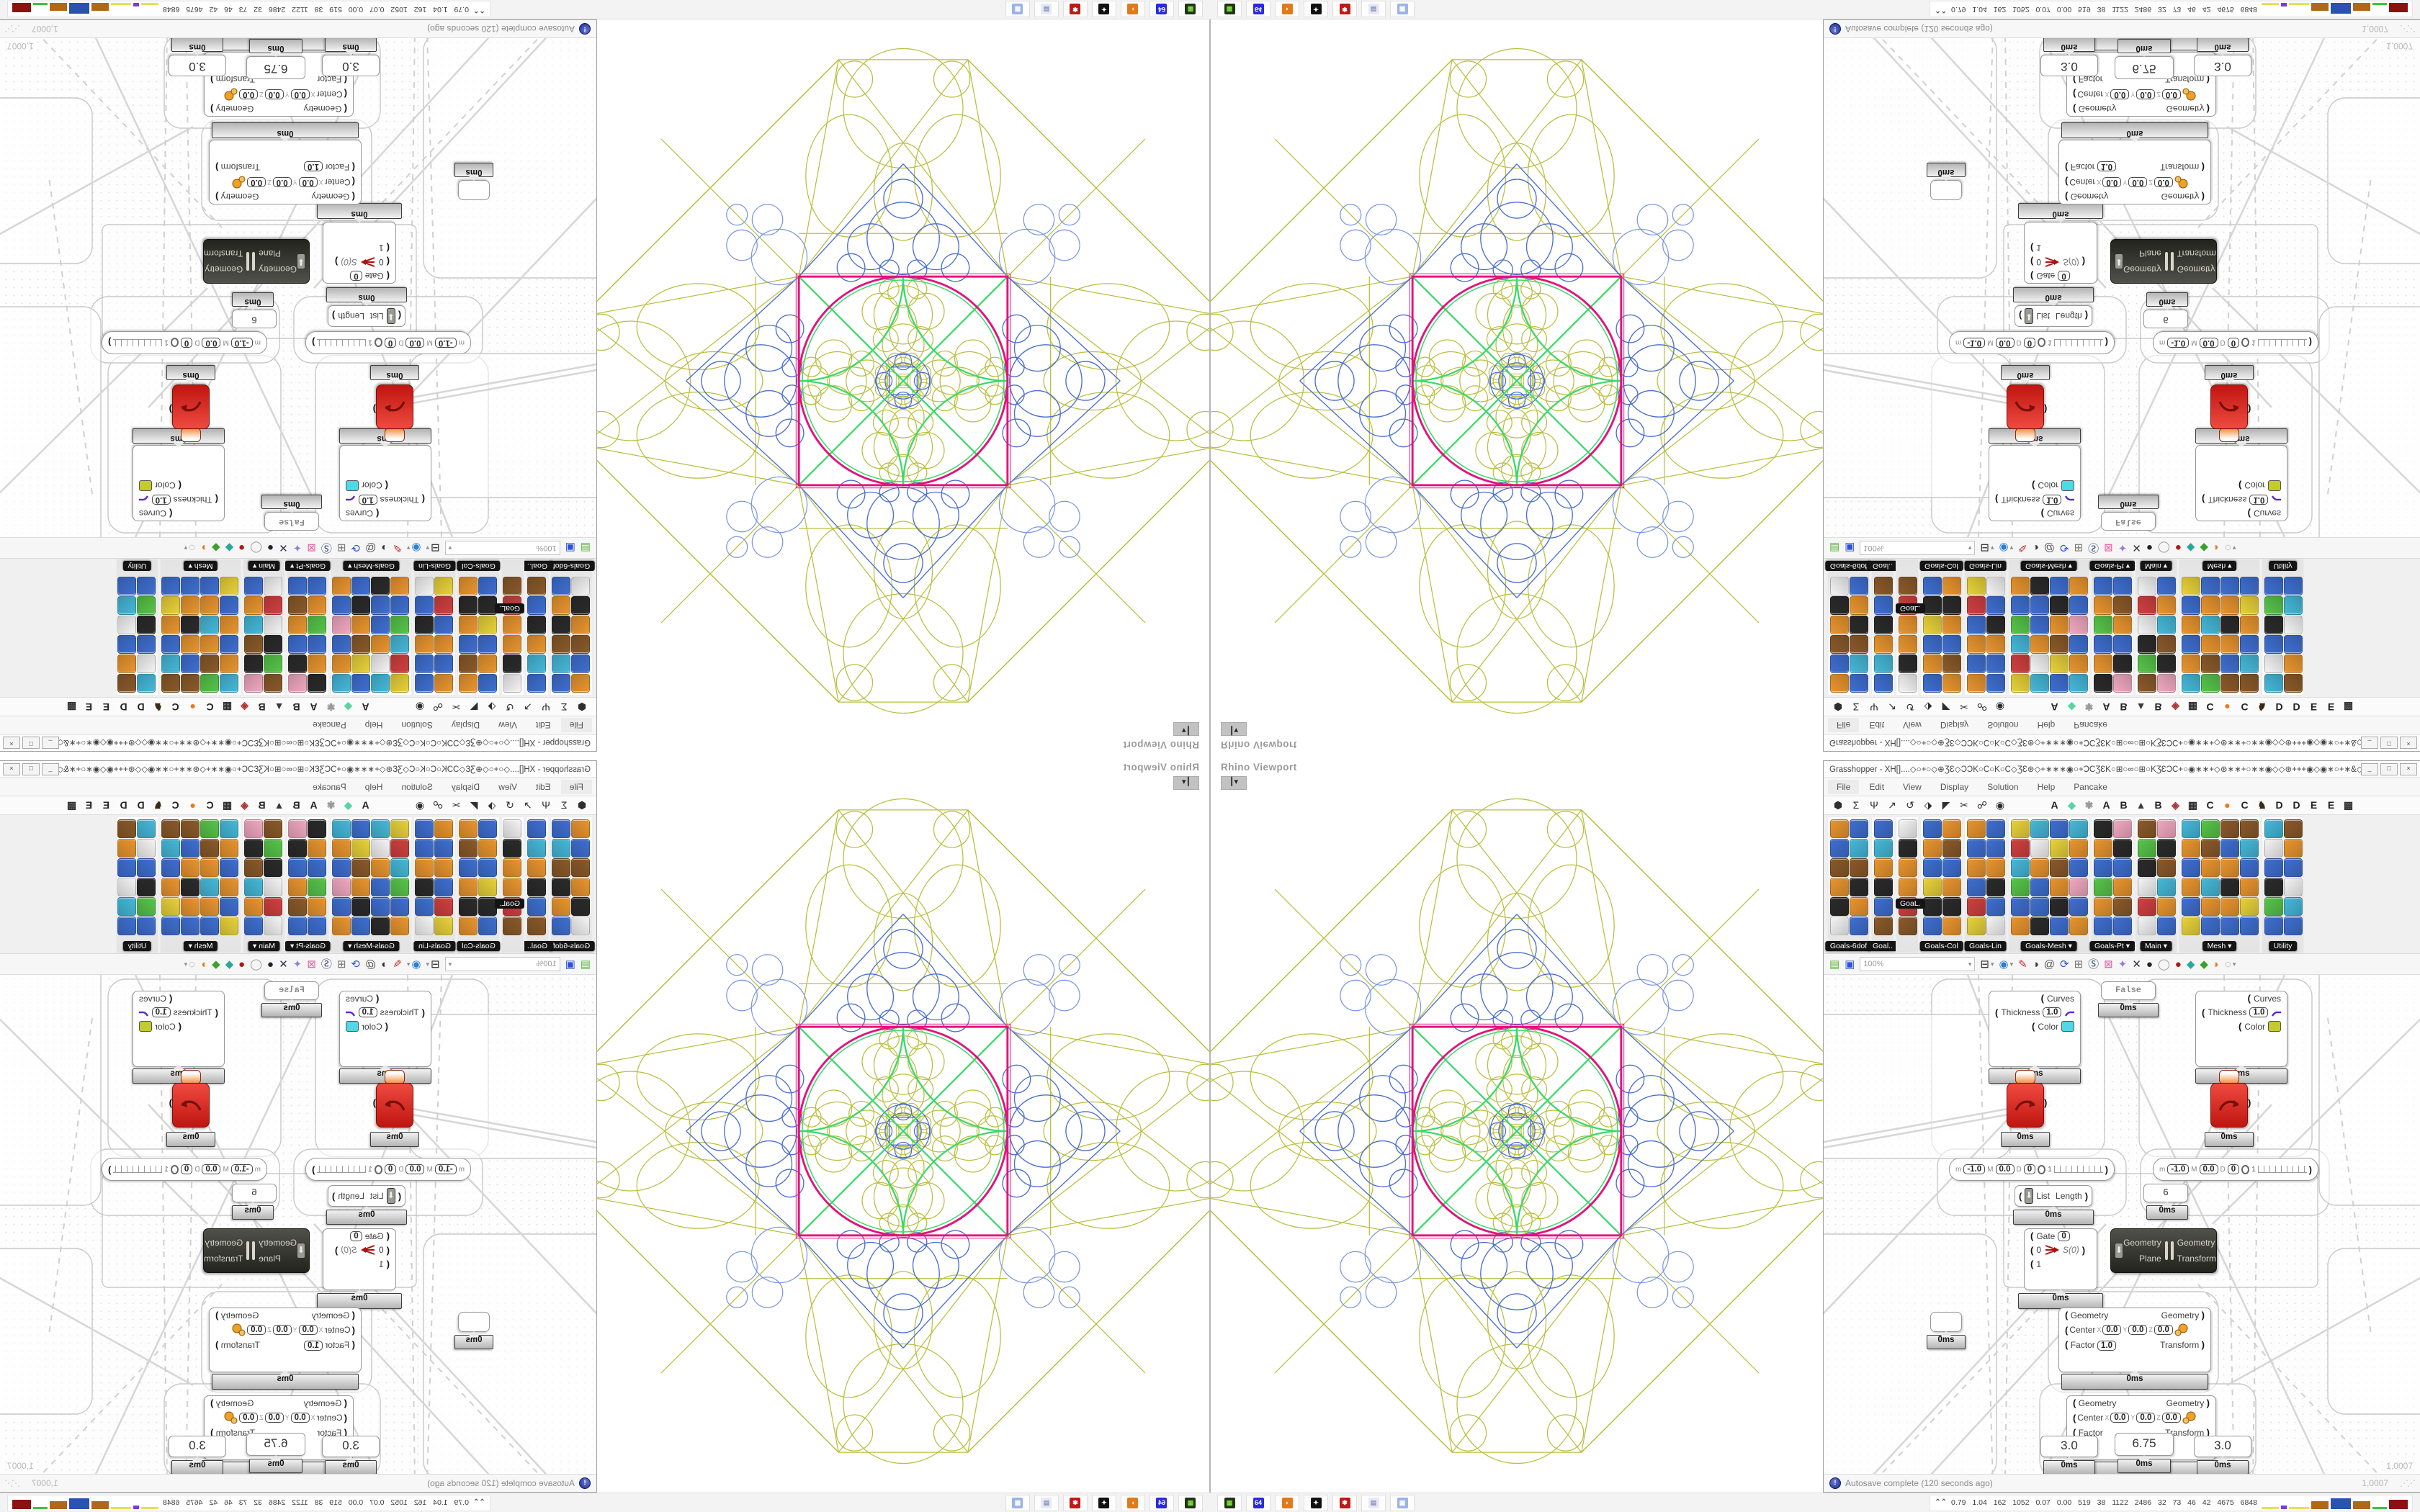  Describe the element at coordinates (279, 707) in the screenshot. I see `plugin-tab: ▲` at that location.